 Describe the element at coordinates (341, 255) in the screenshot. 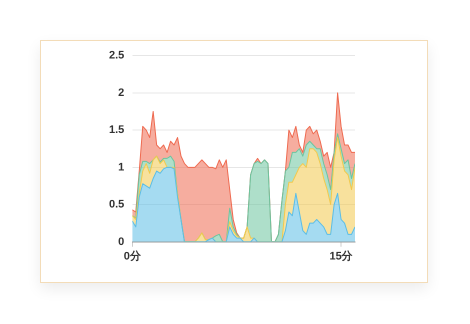

I see `x-tick-label: 15分` at that location.